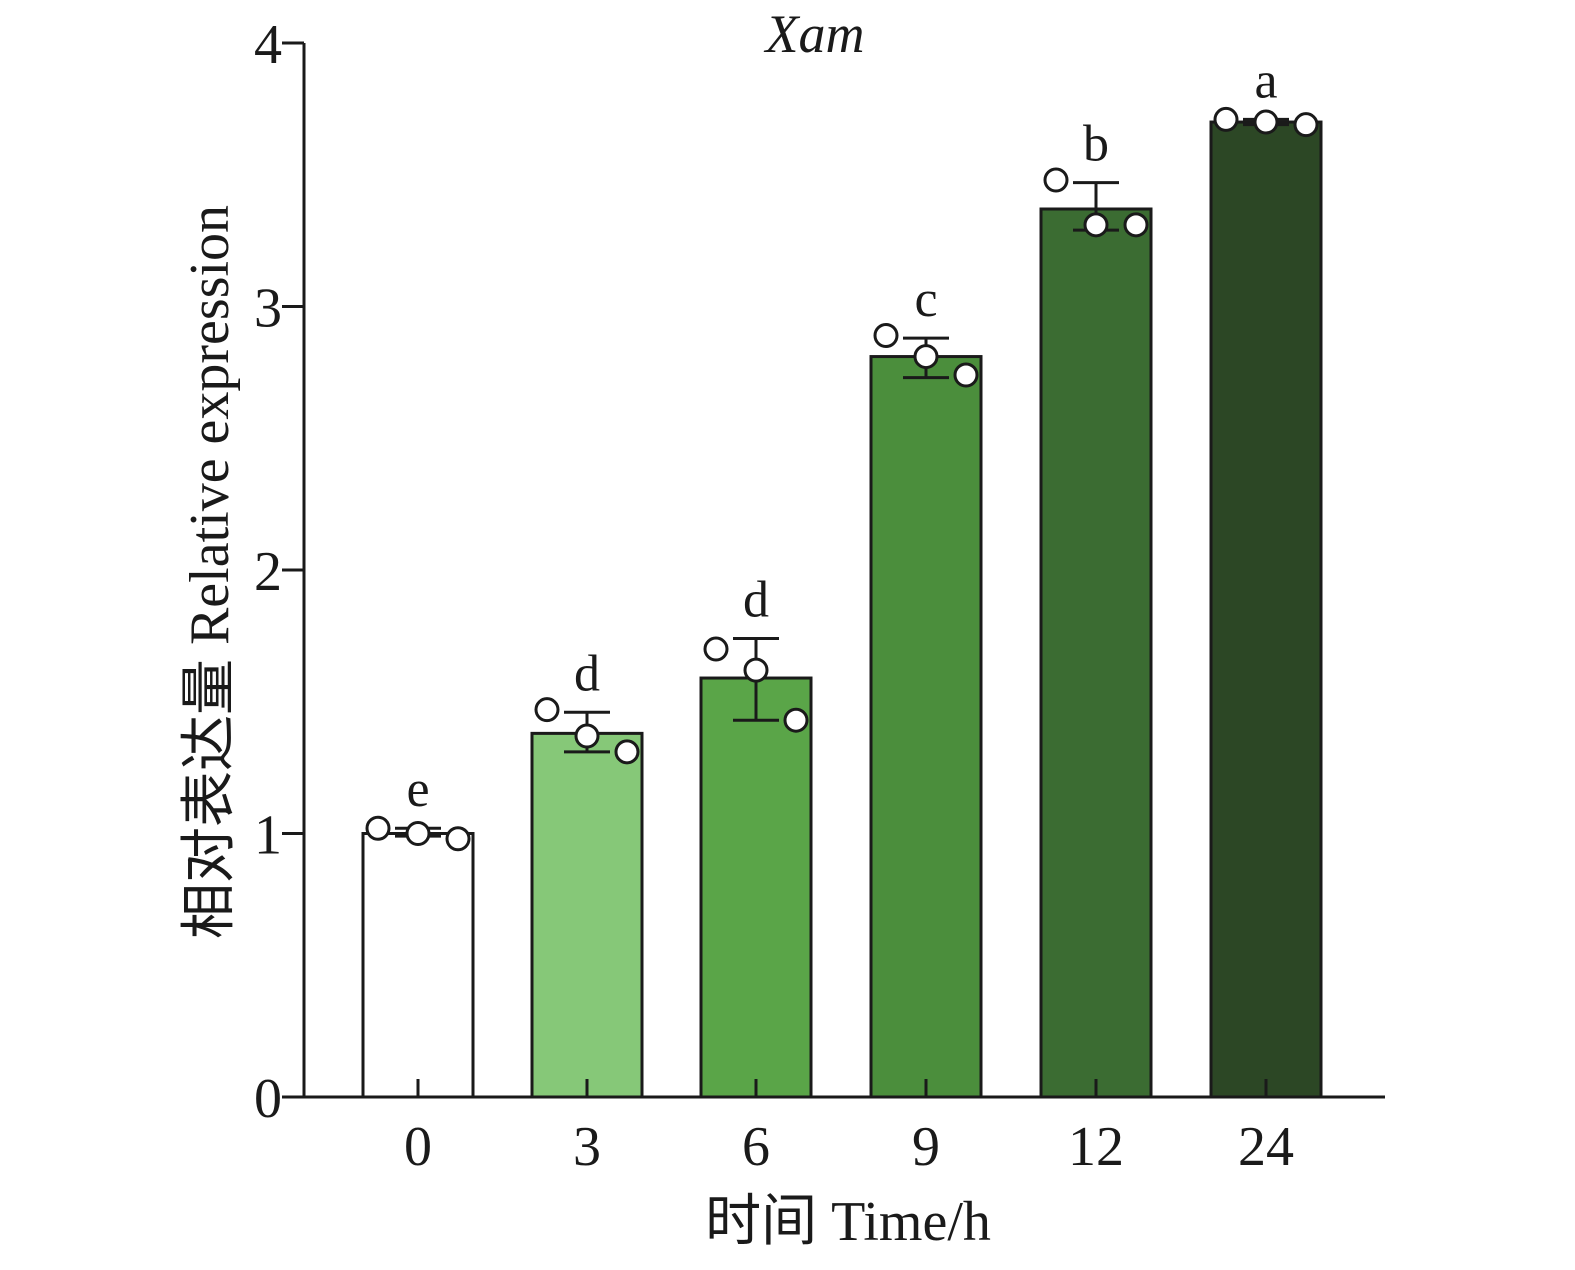 This screenshot has width=1575, height=1270. What do you see at coordinates (848, 1222) in the screenshot?
I see `x-axis-title: 时间 Time/h` at bounding box center [848, 1222].